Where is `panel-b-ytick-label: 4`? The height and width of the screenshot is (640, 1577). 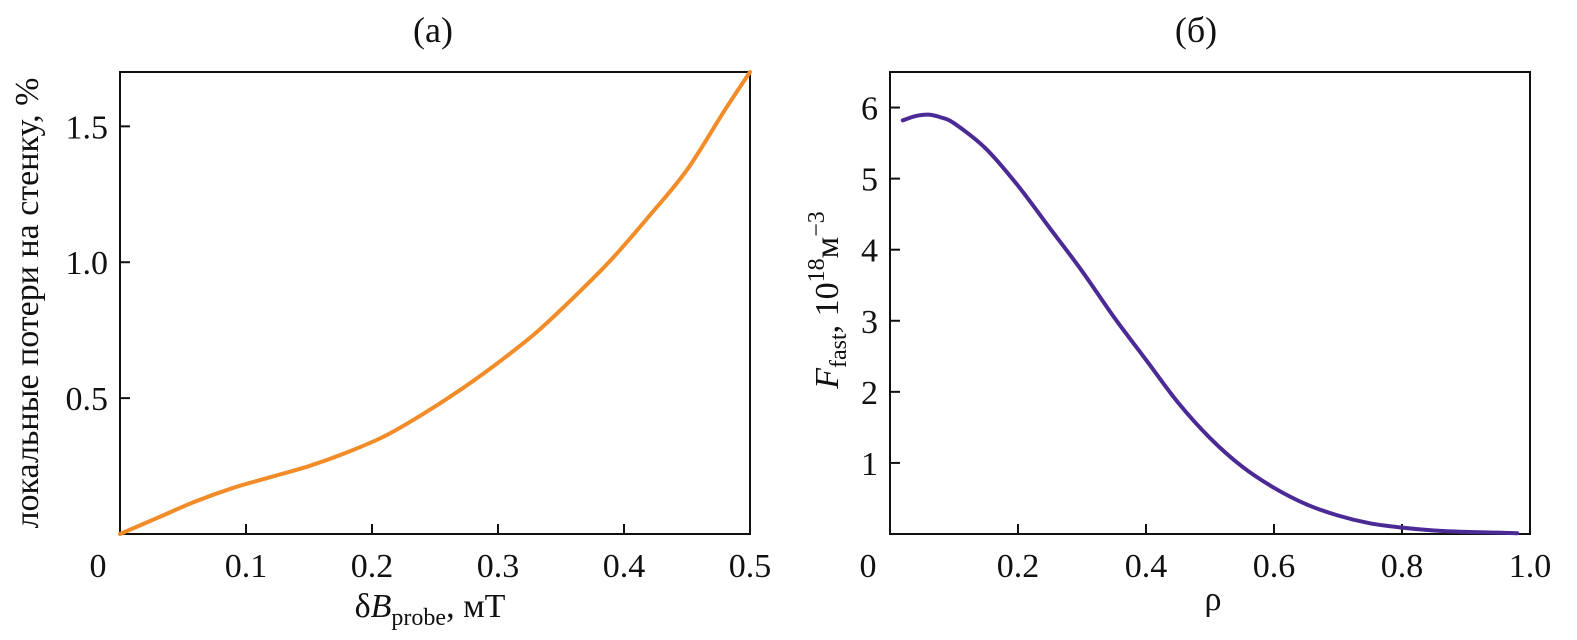 panel-b-ytick-label: 4 is located at coordinates (869, 251).